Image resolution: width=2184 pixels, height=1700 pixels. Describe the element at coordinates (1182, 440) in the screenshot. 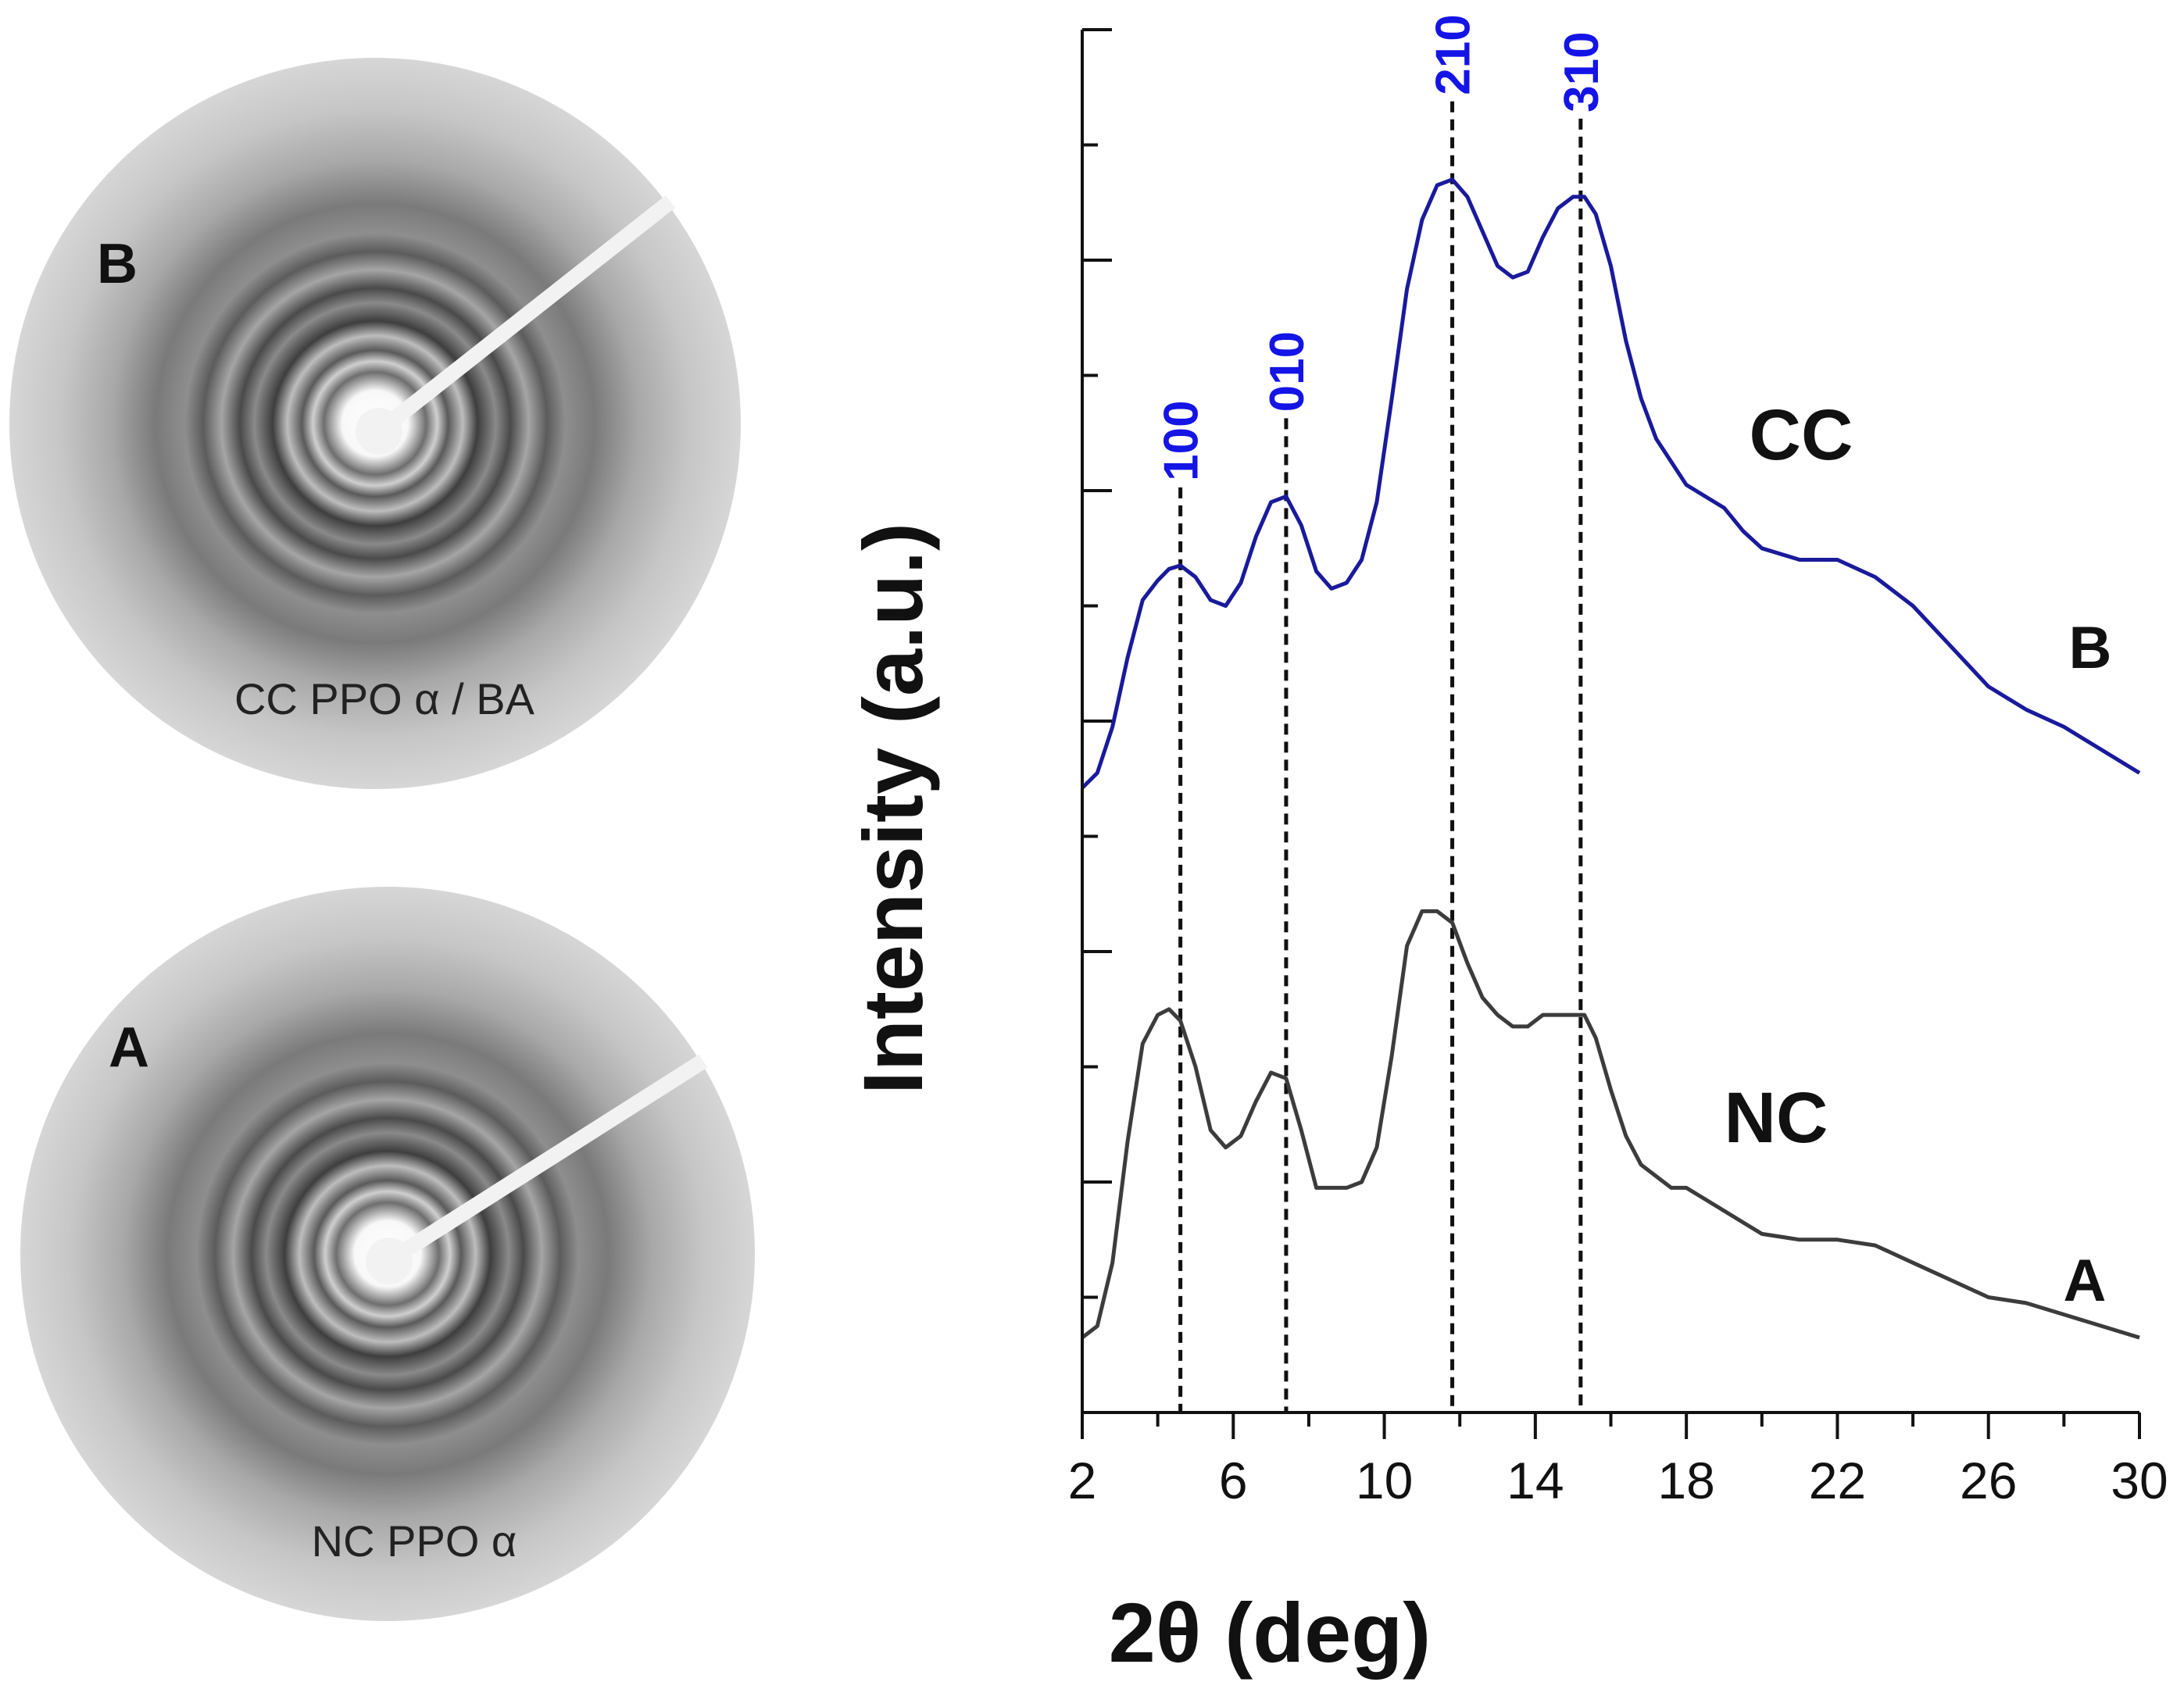

I see `reflection-label-100: 100` at that location.